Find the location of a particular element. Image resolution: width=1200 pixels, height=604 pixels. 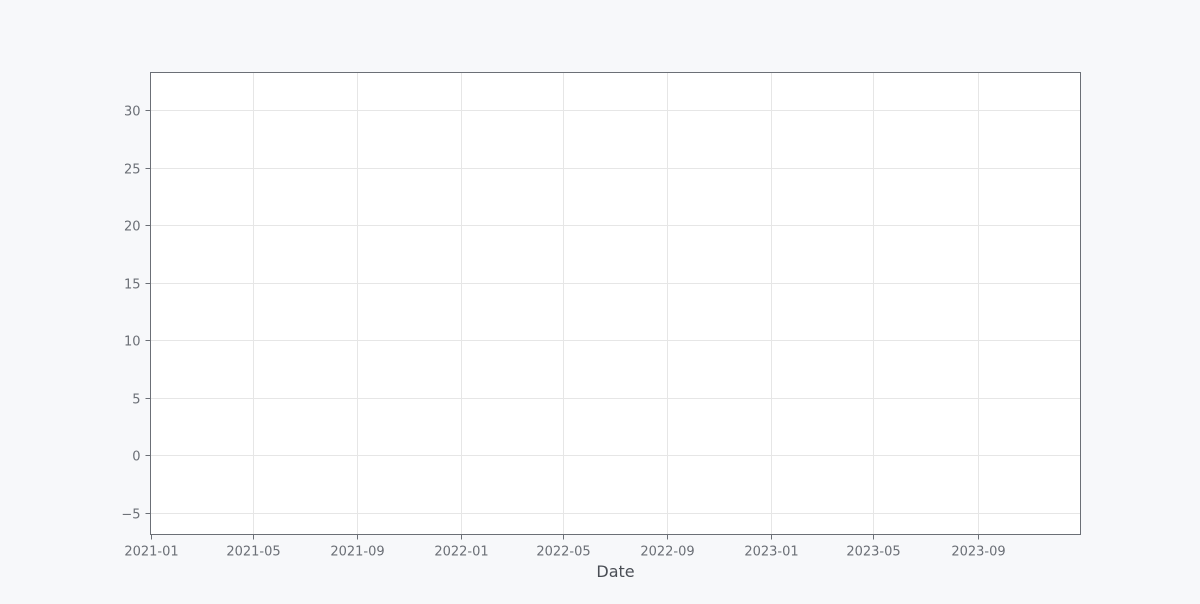

x-tick-label: 2021-05 is located at coordinates (253, 552).